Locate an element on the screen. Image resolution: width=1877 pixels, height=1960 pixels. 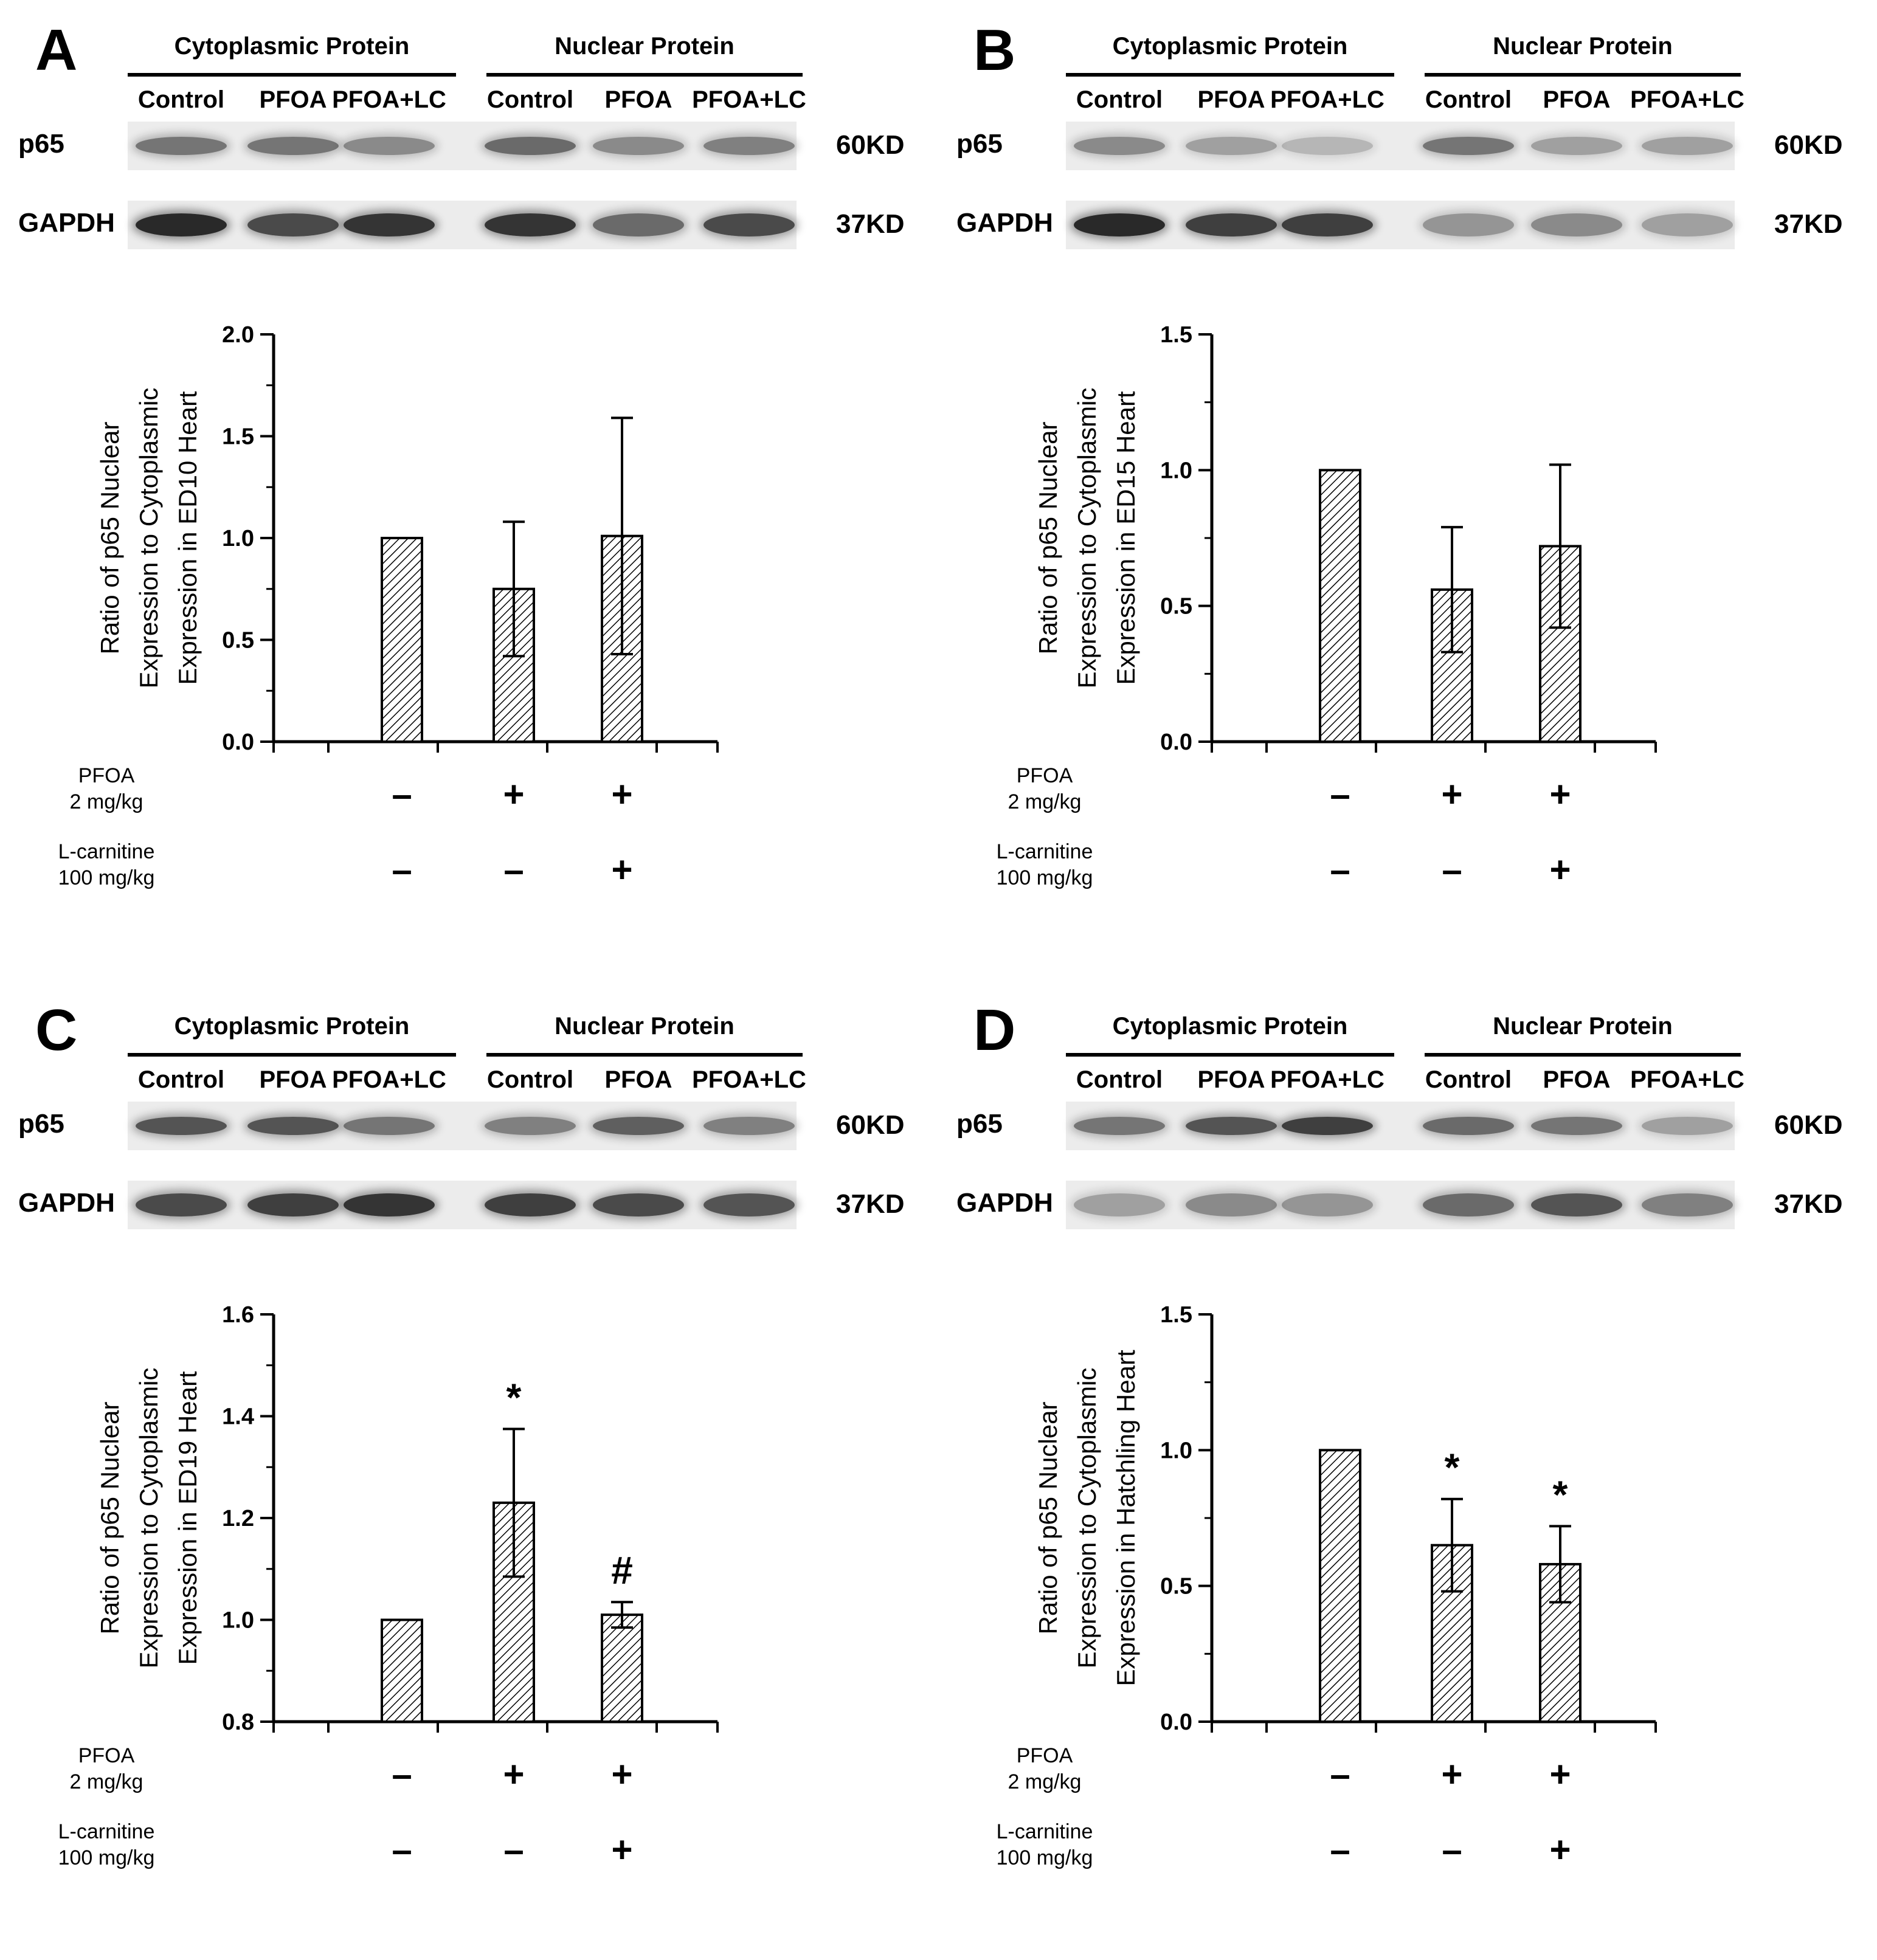
y-tick-label: 1.2 is located at coordinates (238, 1518).